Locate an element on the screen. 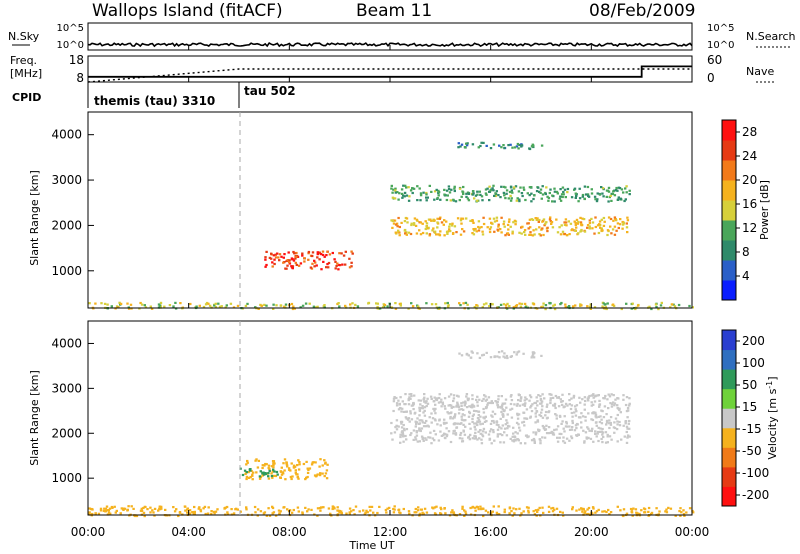 The height and width of the screenshot is (554, 800). colorbar-tick-label: 20 is located at coordinates (749, 180).